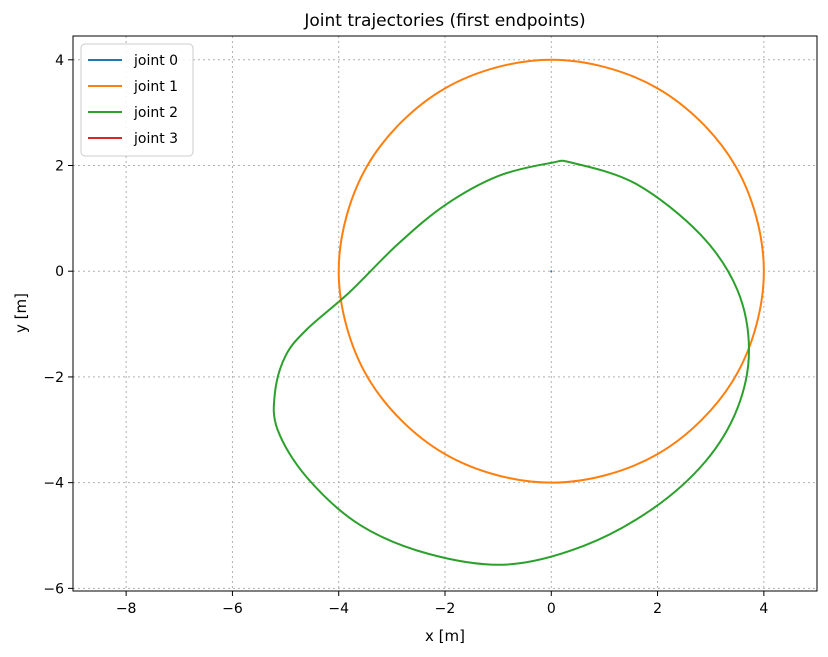 The image size is (828, 657). Describe the element at coordinates (763, 609) in the screenshot. I see `x-tick-label: 4` at that location.